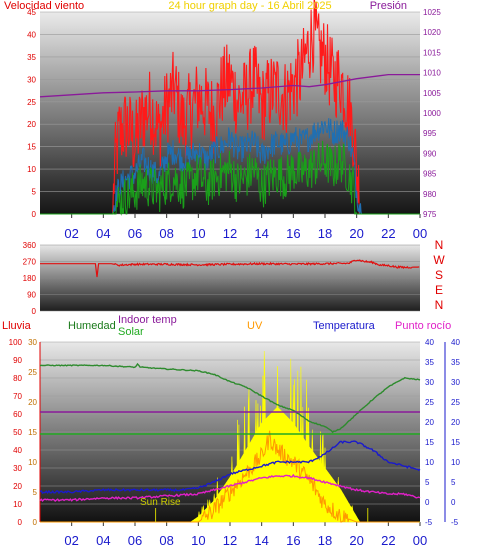 The image size is (499, 554). Describe the element at coordinates (427, 502) in the screenshot. I see `y-tick-temp-inner: 0` at that location.